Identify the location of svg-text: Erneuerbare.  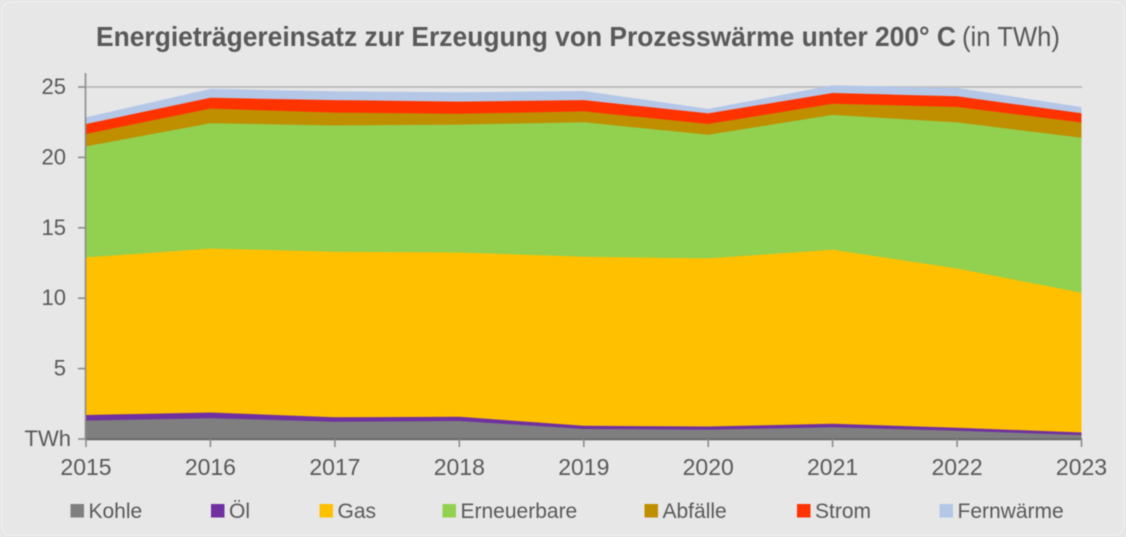
(519, 511).